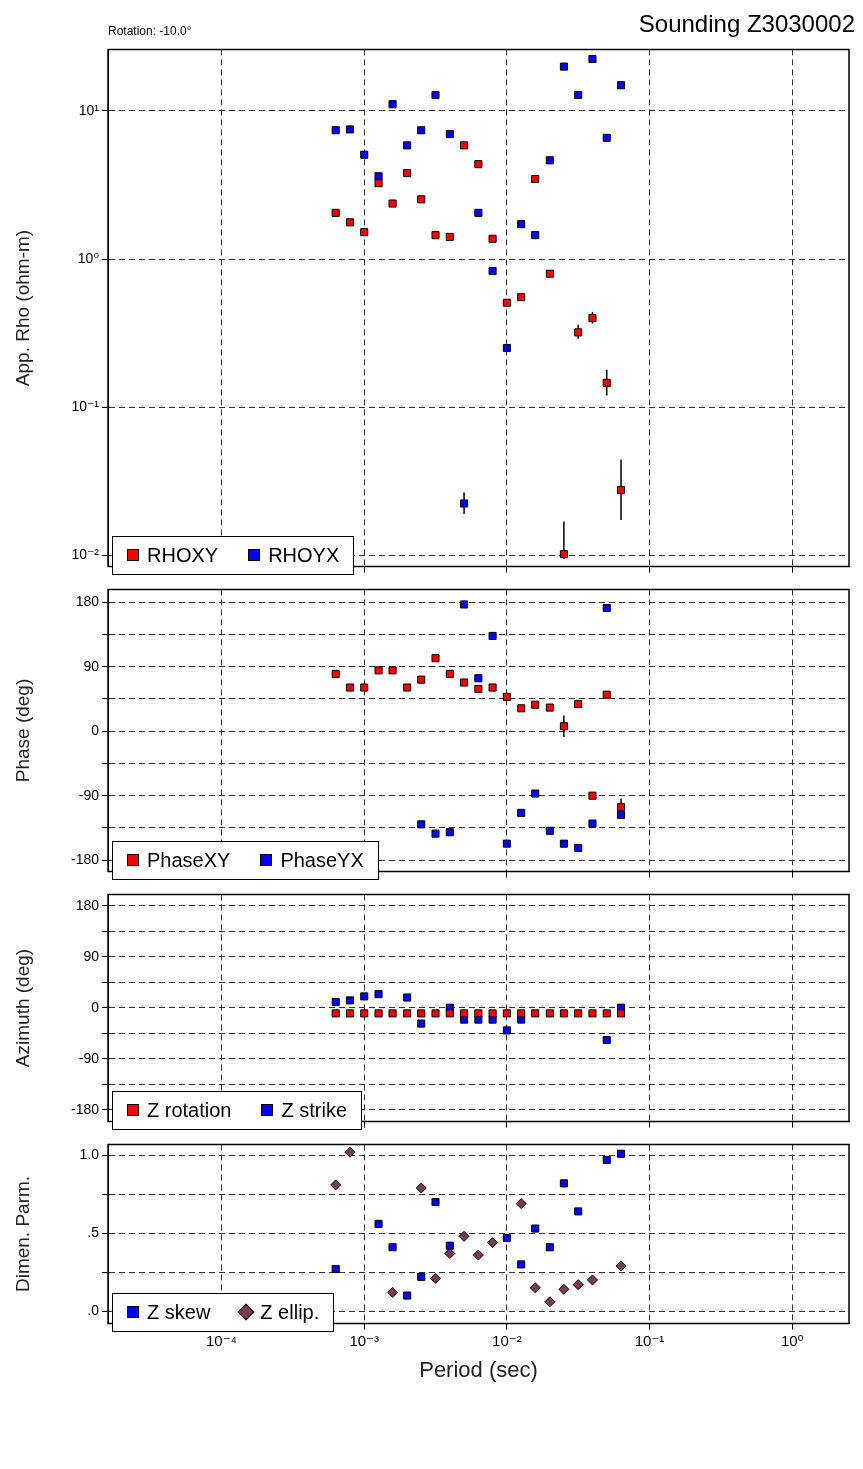 The height and width of the screenshot is (1469, 863). Describe the element at coordinates (304, 555) in the screenshot. I see `legend-label: RHOYX` at that location.